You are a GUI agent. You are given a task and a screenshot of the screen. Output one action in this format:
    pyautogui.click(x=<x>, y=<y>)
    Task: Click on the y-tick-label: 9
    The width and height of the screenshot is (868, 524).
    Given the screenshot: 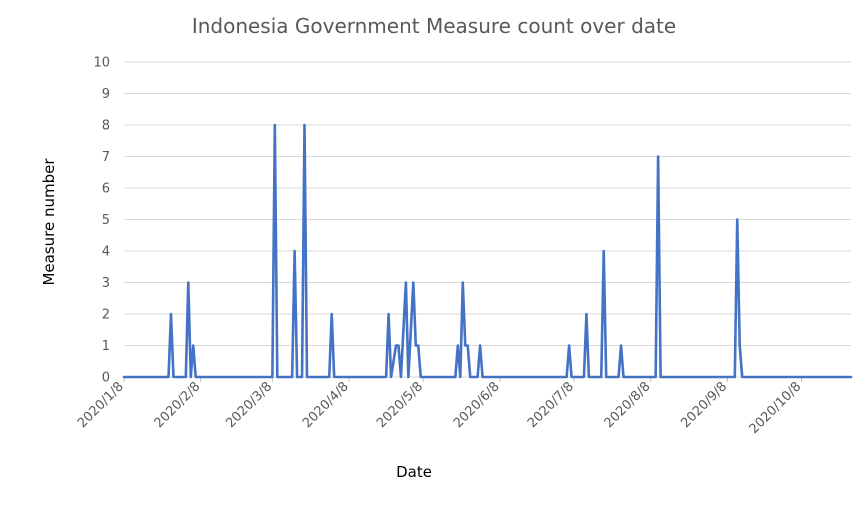 What is the action you would take?
    pyautogui.click(x=106, y=94)
    